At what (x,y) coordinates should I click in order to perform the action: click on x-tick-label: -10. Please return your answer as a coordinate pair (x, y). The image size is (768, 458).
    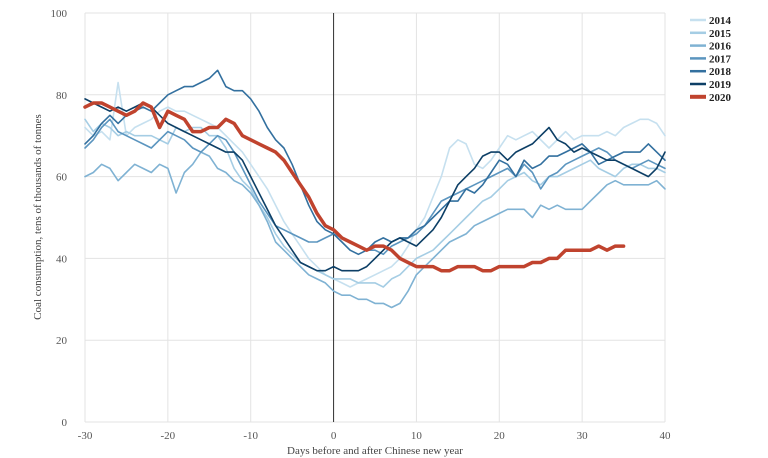
    Looking at the image, I should click on (250, 436).